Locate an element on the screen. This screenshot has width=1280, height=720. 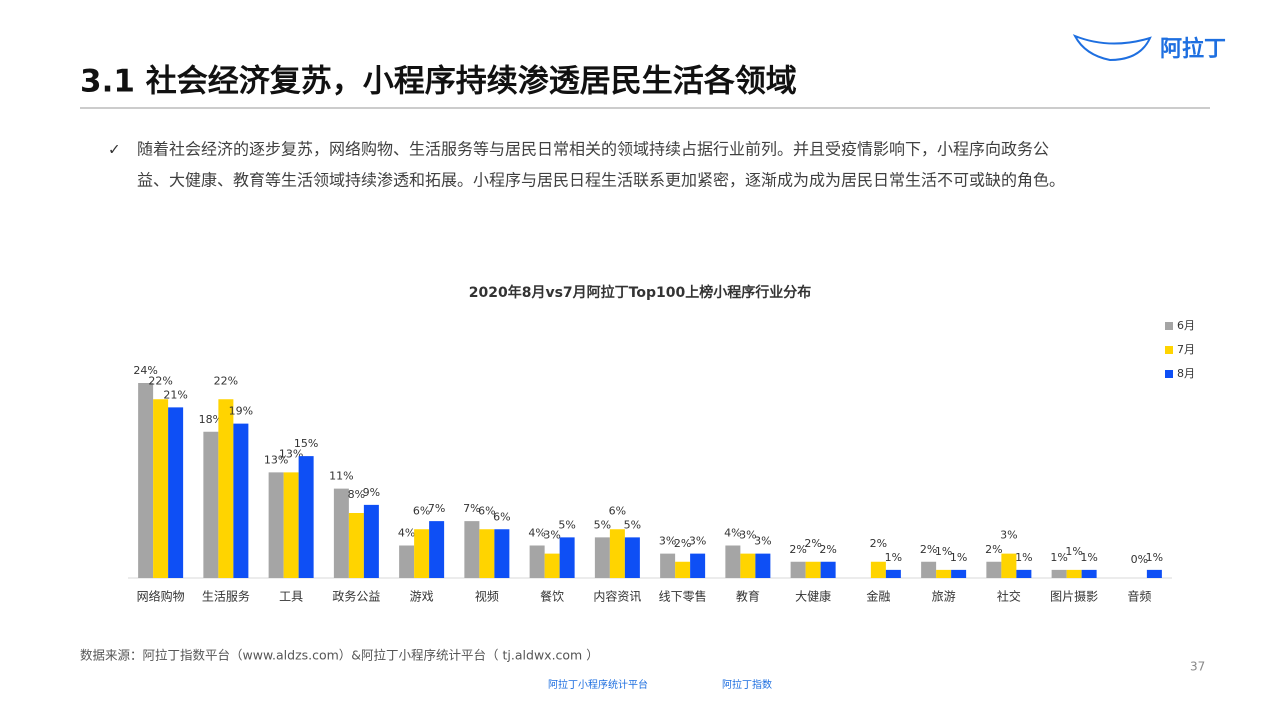
data-label: 11% is located at coordinates (341, 476).